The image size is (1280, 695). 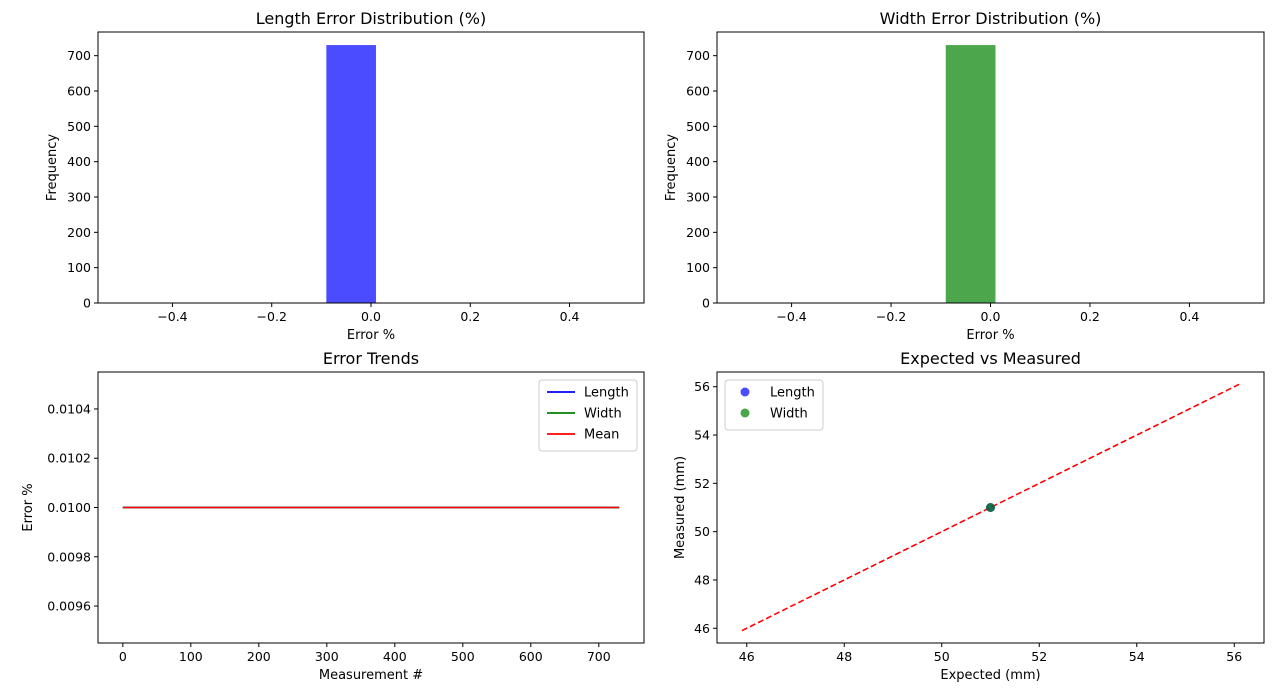 I want to click on y-tick-label: 0.0102, so click(x=69, y=458).